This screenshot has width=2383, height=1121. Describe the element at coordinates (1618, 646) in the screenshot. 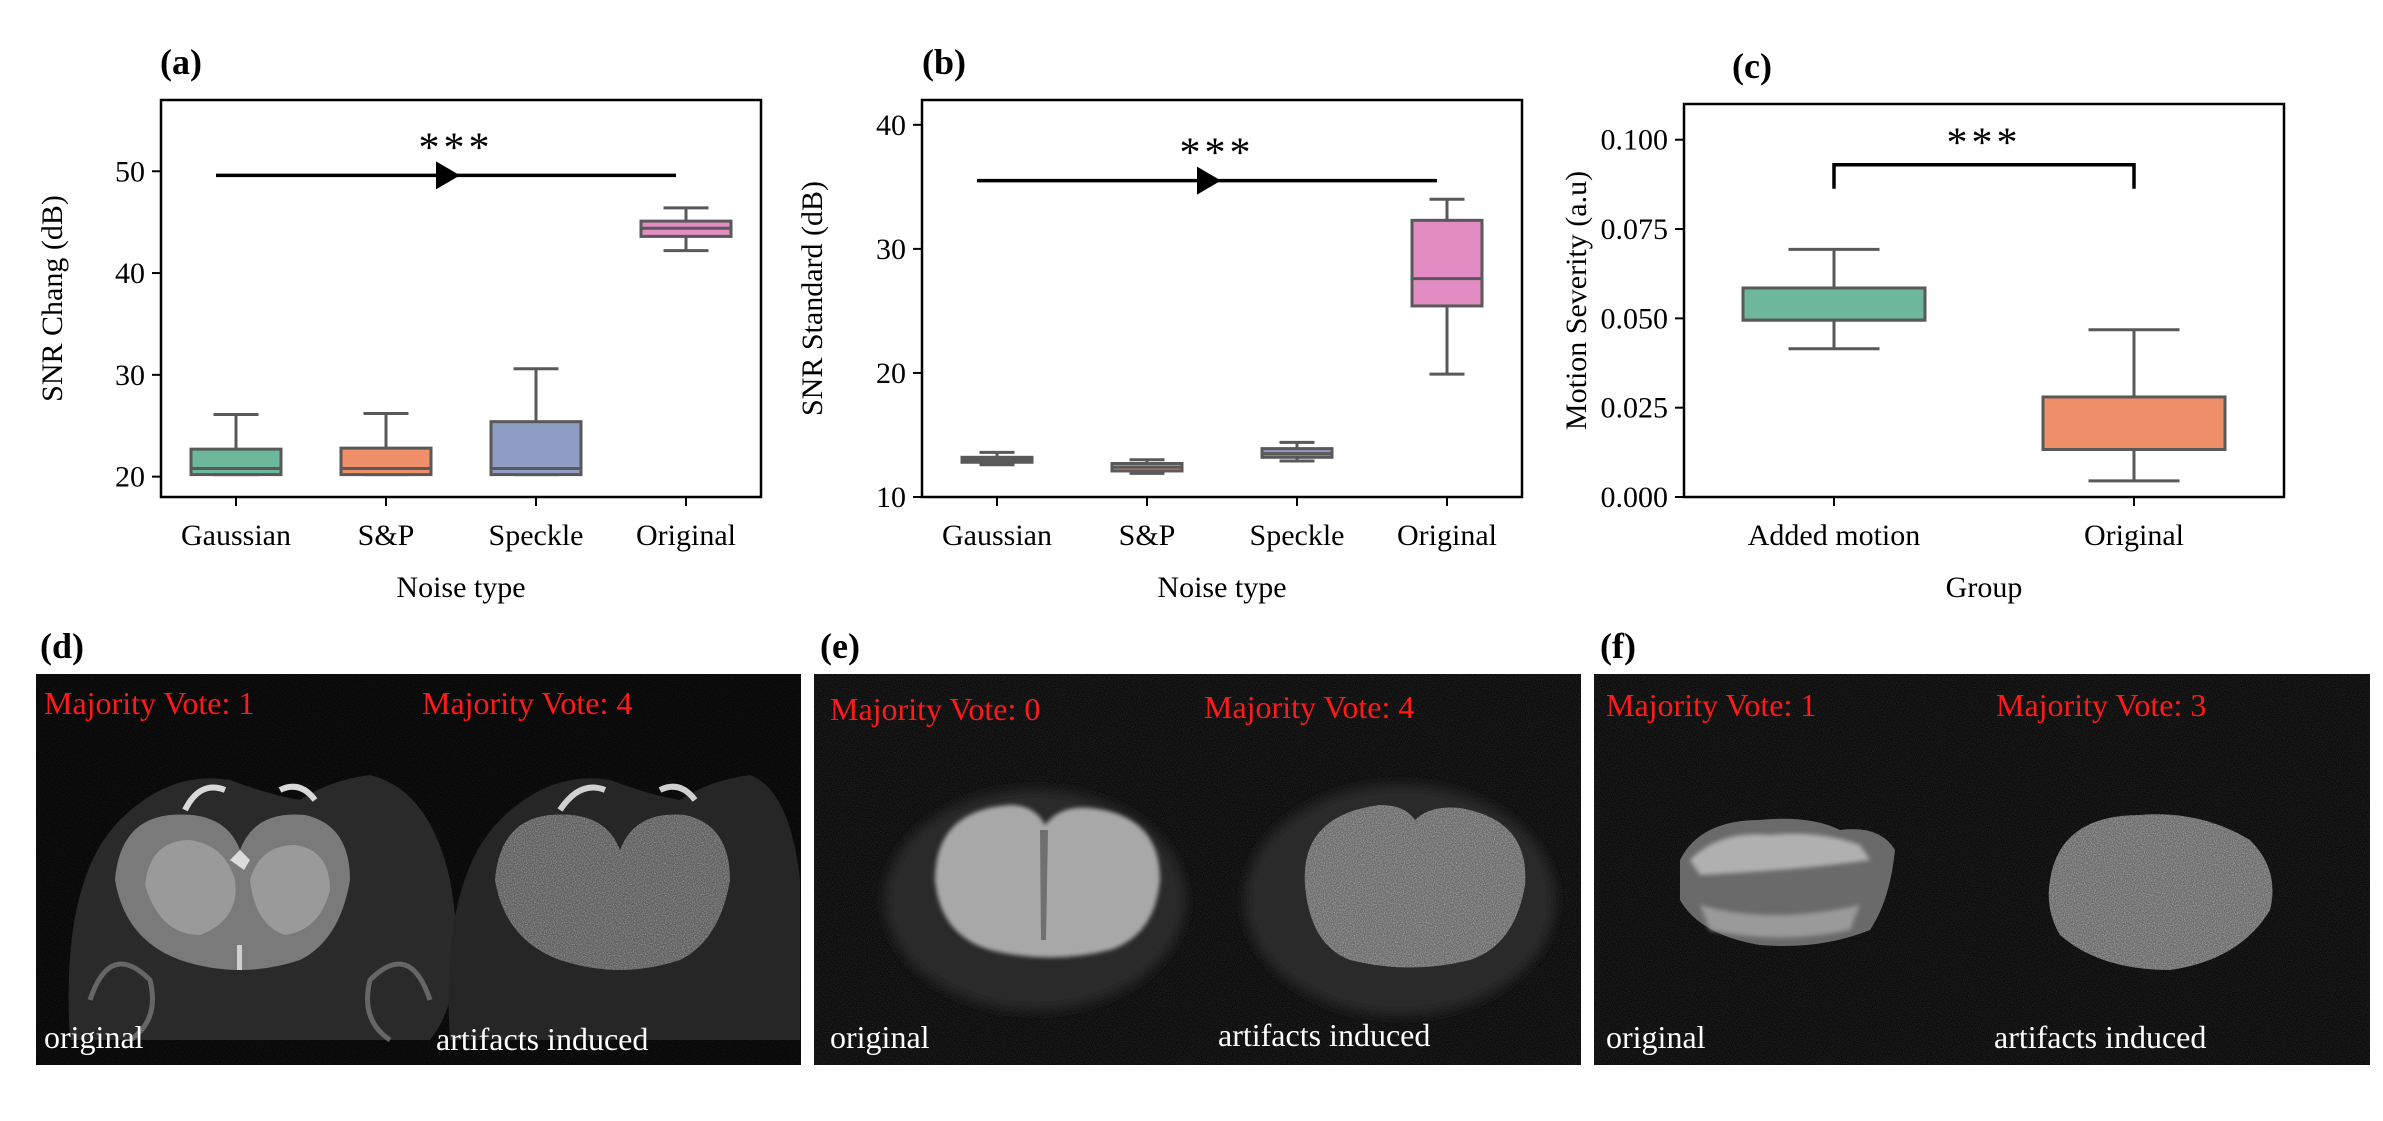

I see `panel-label-f: (f)` at that location.